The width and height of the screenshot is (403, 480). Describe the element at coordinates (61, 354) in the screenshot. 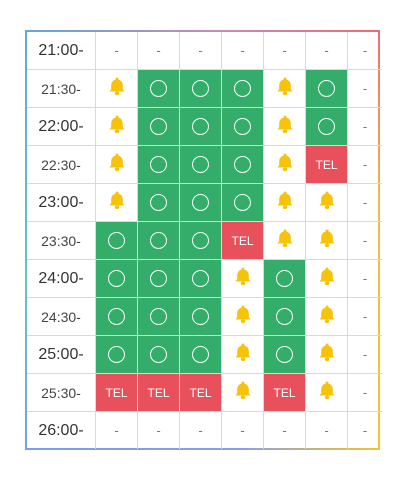

I see `time-label: 25:00-` at that location.